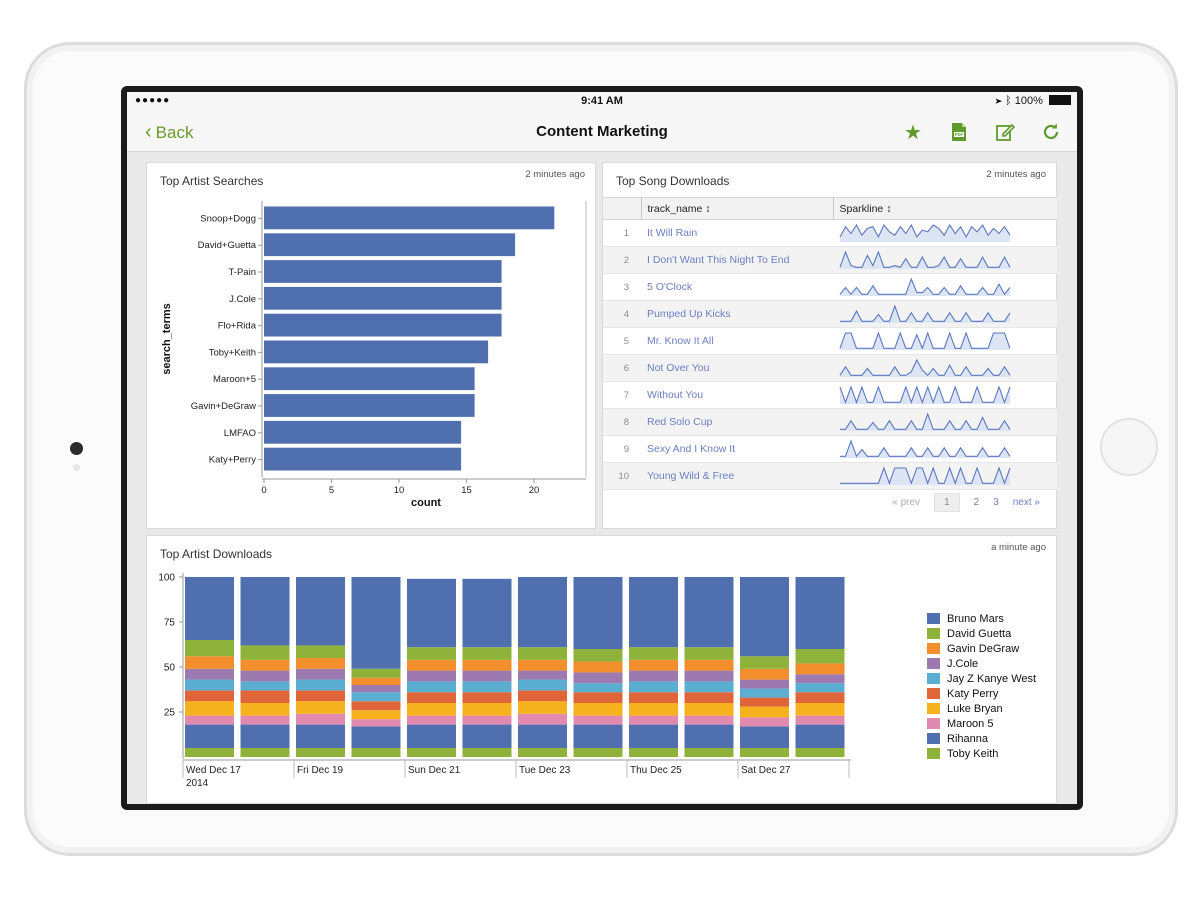  Describe the element at coordinates (622, 476) in the screenshot. I see `rank-cell: 10` at that location.